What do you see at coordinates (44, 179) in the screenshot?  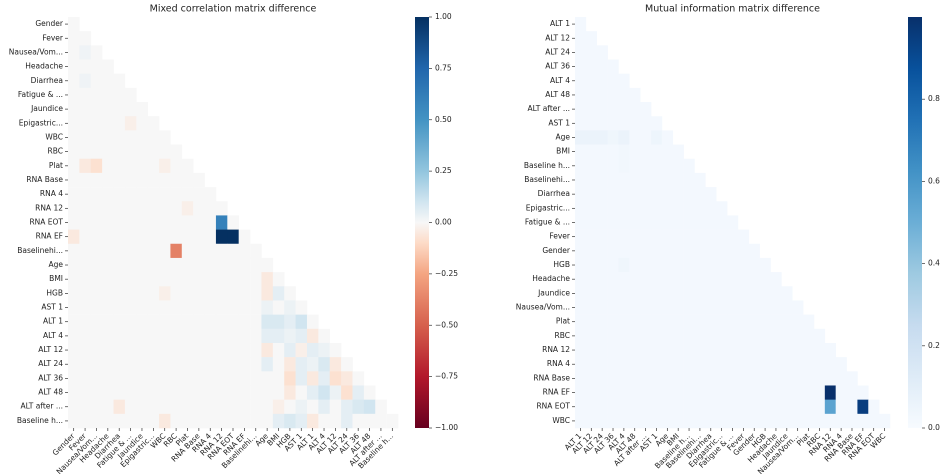 I see `y-tick-label: RNA Base` at bounding box center [44, 179].